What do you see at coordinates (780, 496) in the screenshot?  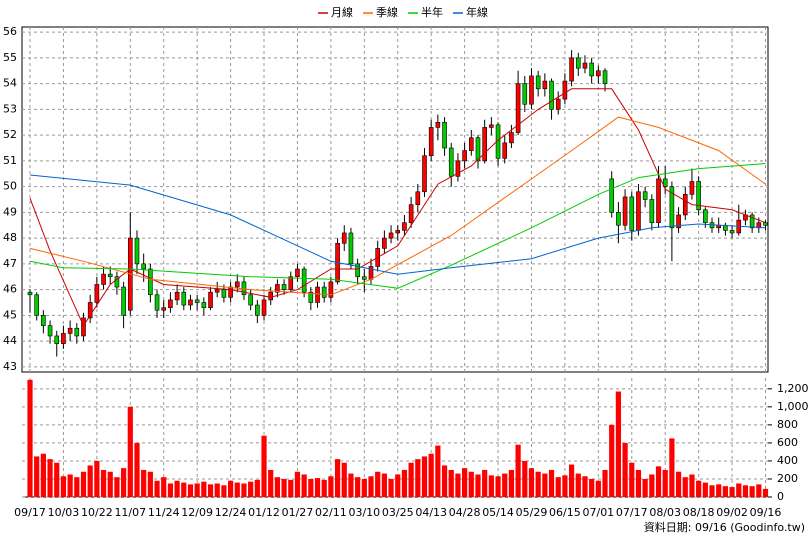 I see `volume-tick-label: 0` at bounding box center [780, 496].